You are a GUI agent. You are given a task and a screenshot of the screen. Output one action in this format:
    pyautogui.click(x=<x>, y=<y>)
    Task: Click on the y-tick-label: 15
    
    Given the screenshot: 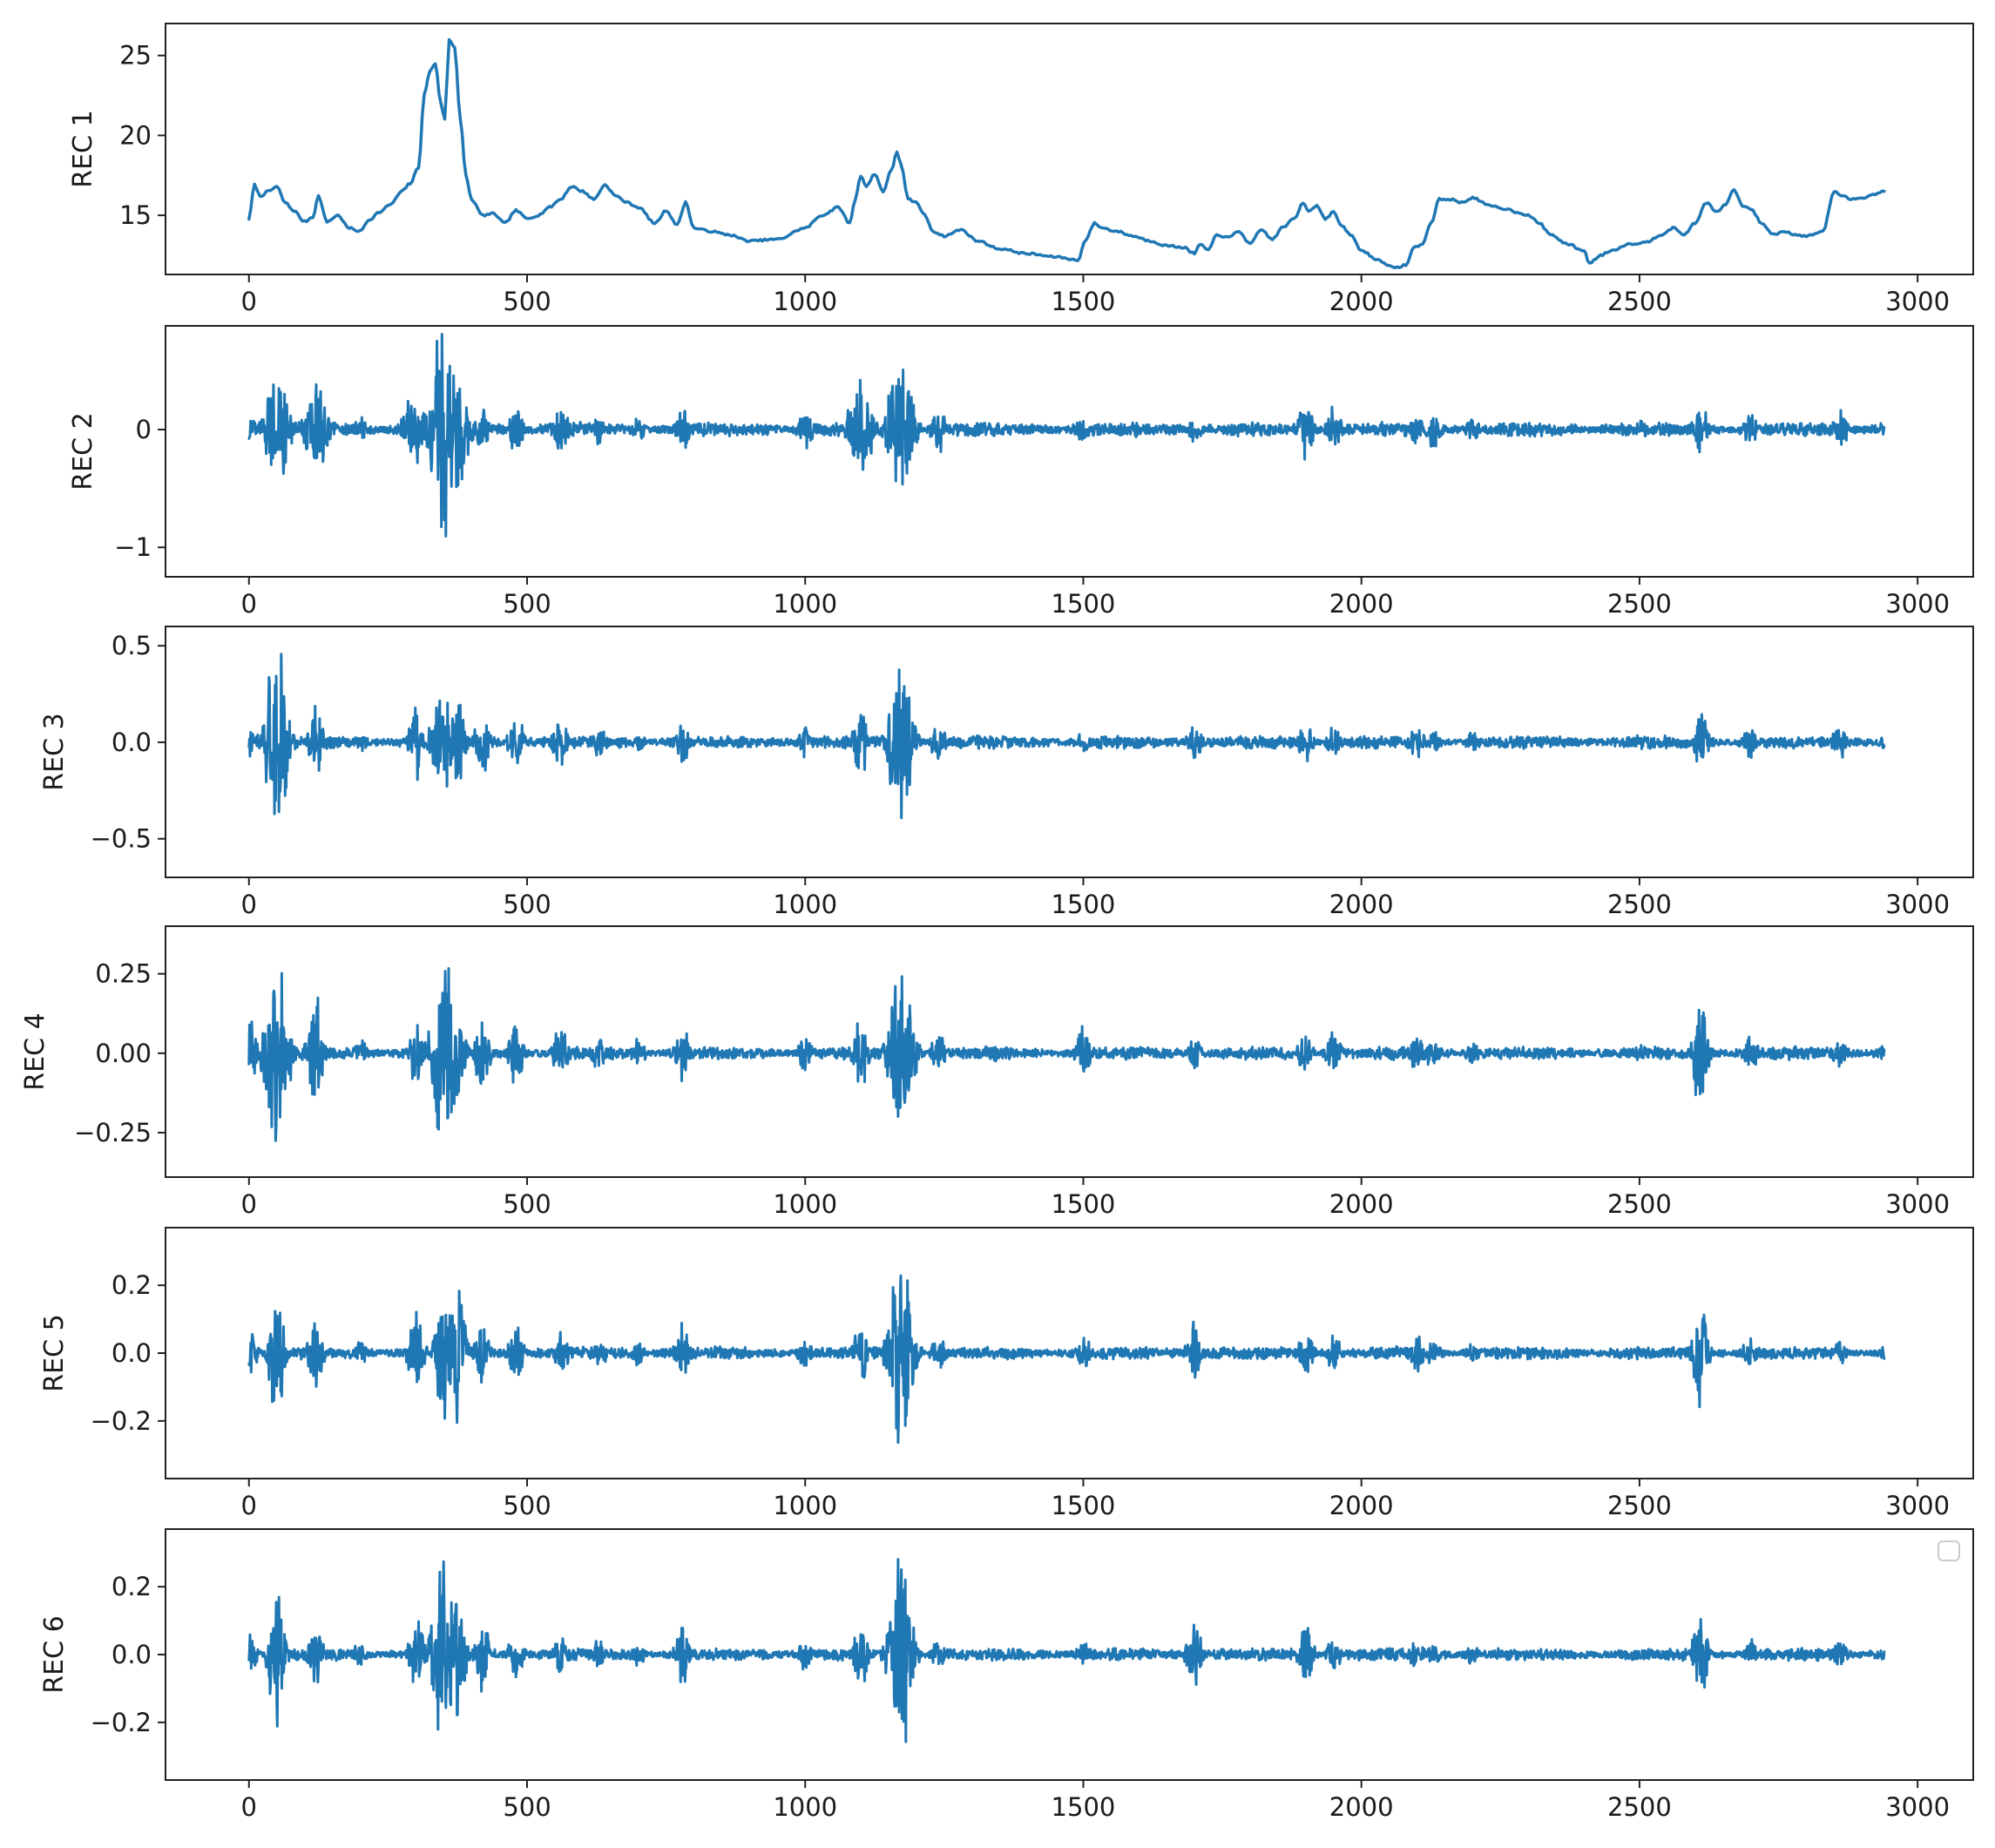 What is the action you would take?
    pyautogui.click(x=135, y=215)
    